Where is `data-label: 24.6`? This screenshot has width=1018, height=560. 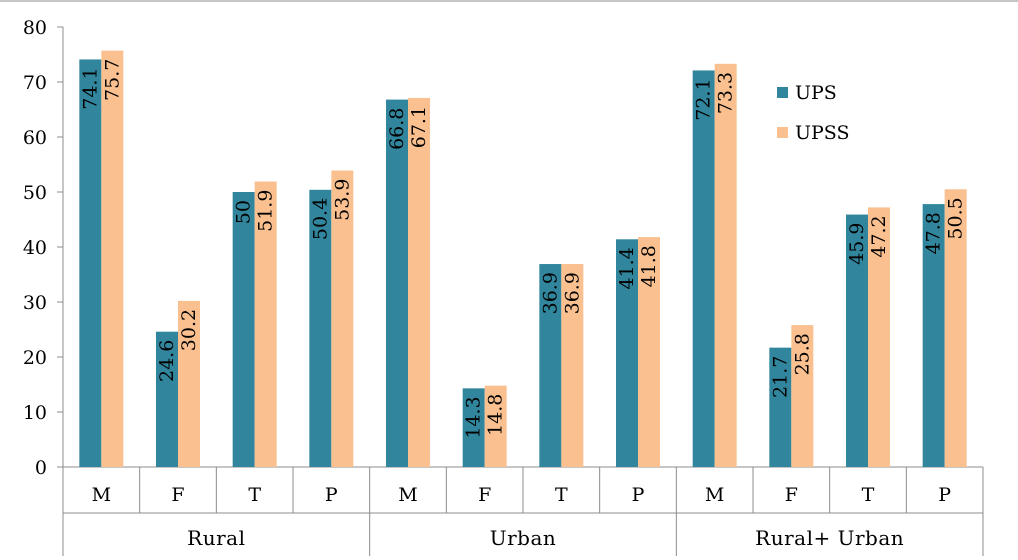 data-label: 24.6 is located at coordinates (167, 361).